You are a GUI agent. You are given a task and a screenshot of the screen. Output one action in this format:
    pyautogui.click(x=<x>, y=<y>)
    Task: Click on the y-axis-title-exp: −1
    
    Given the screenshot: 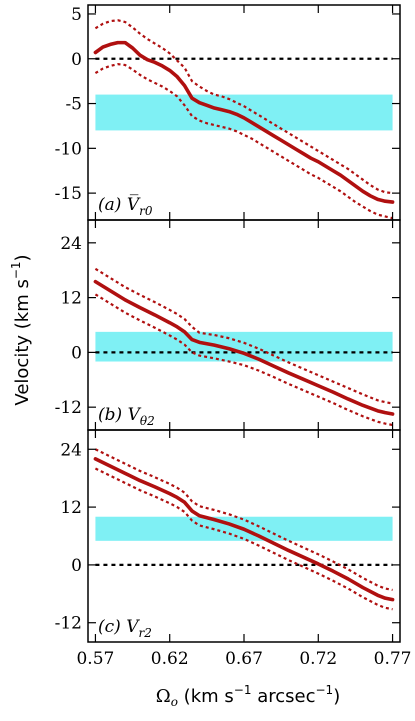 What is the action you would take?
    pyautogui.click(x=16, y=270)
    